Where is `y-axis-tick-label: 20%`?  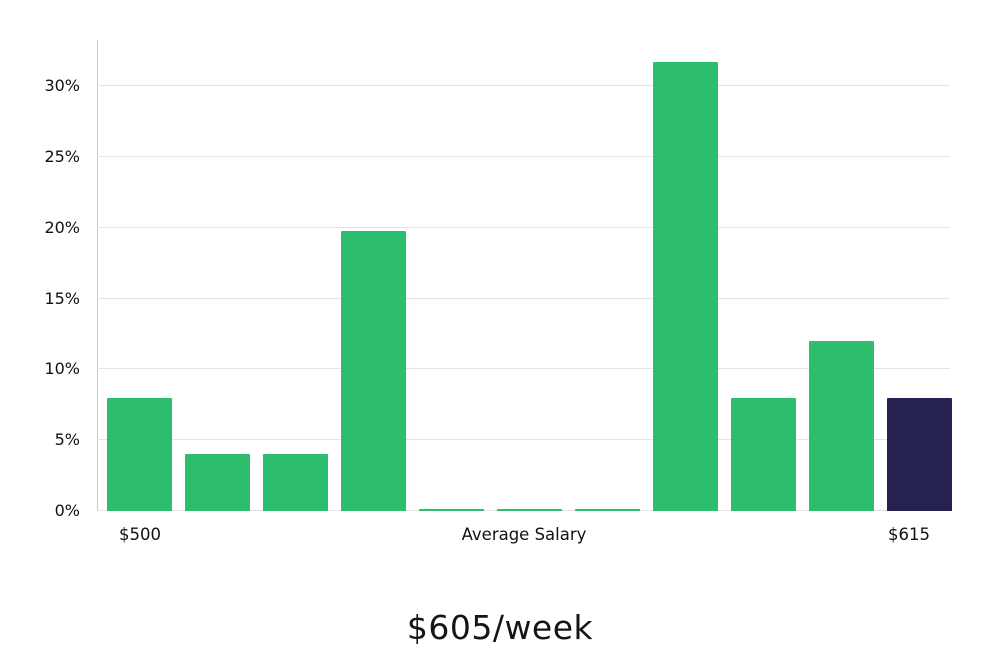
y-axis-tick-label: 20% is located at coordinates (62, 227).